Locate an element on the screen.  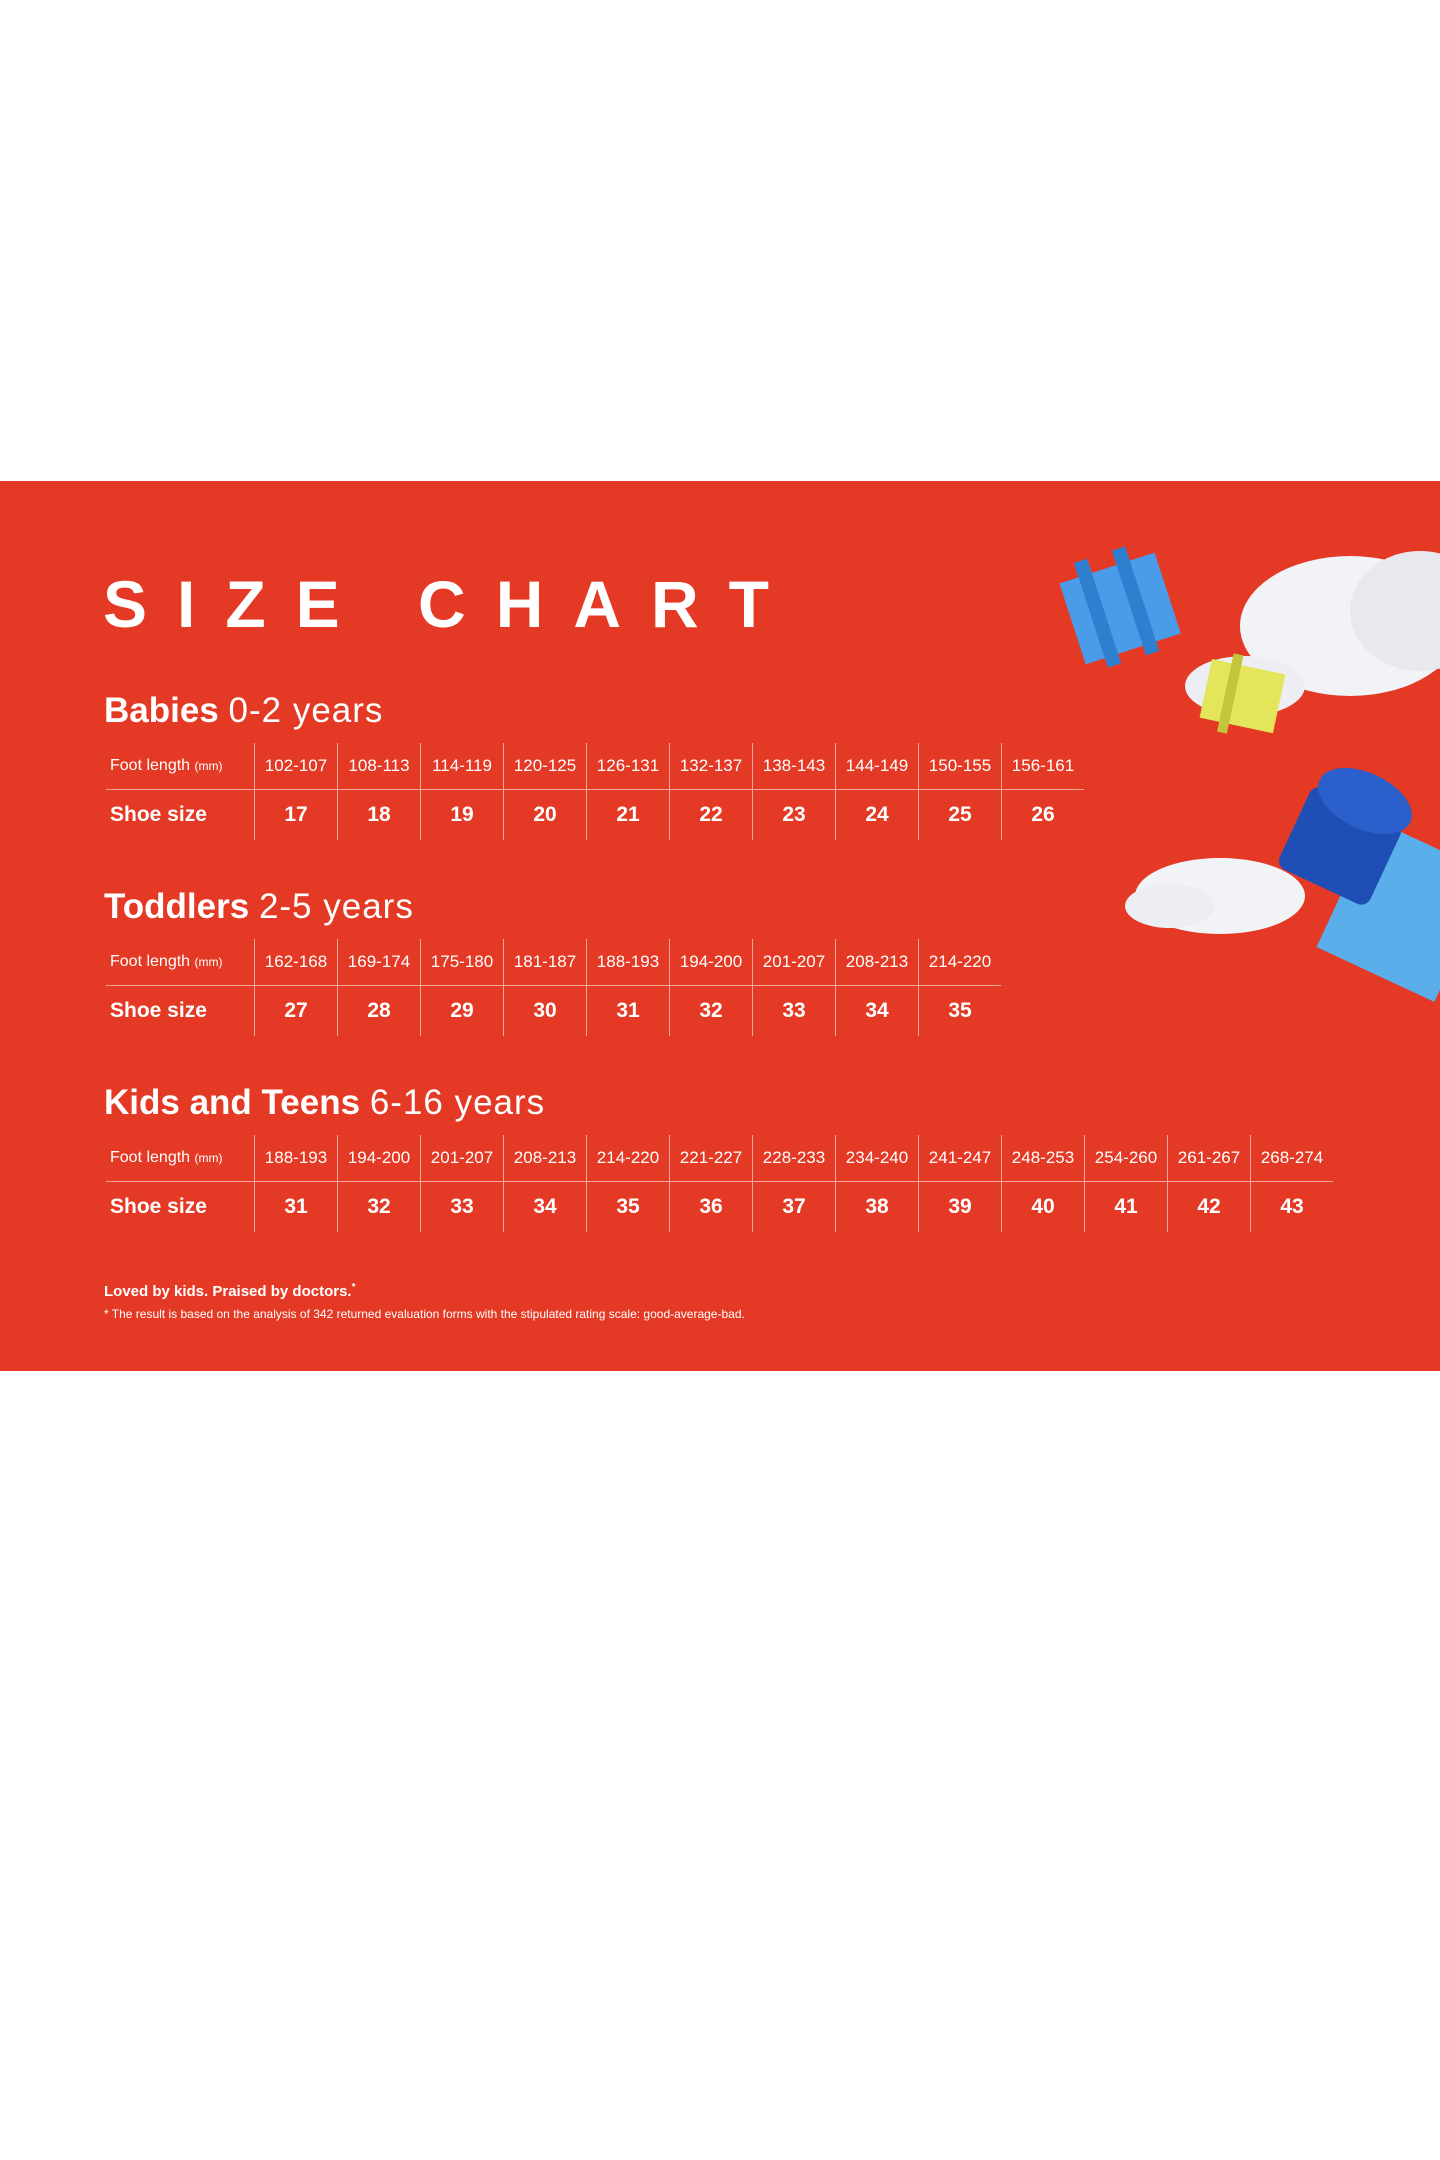
shoe-size-cell: 21 is located at coordinates (628, 814).